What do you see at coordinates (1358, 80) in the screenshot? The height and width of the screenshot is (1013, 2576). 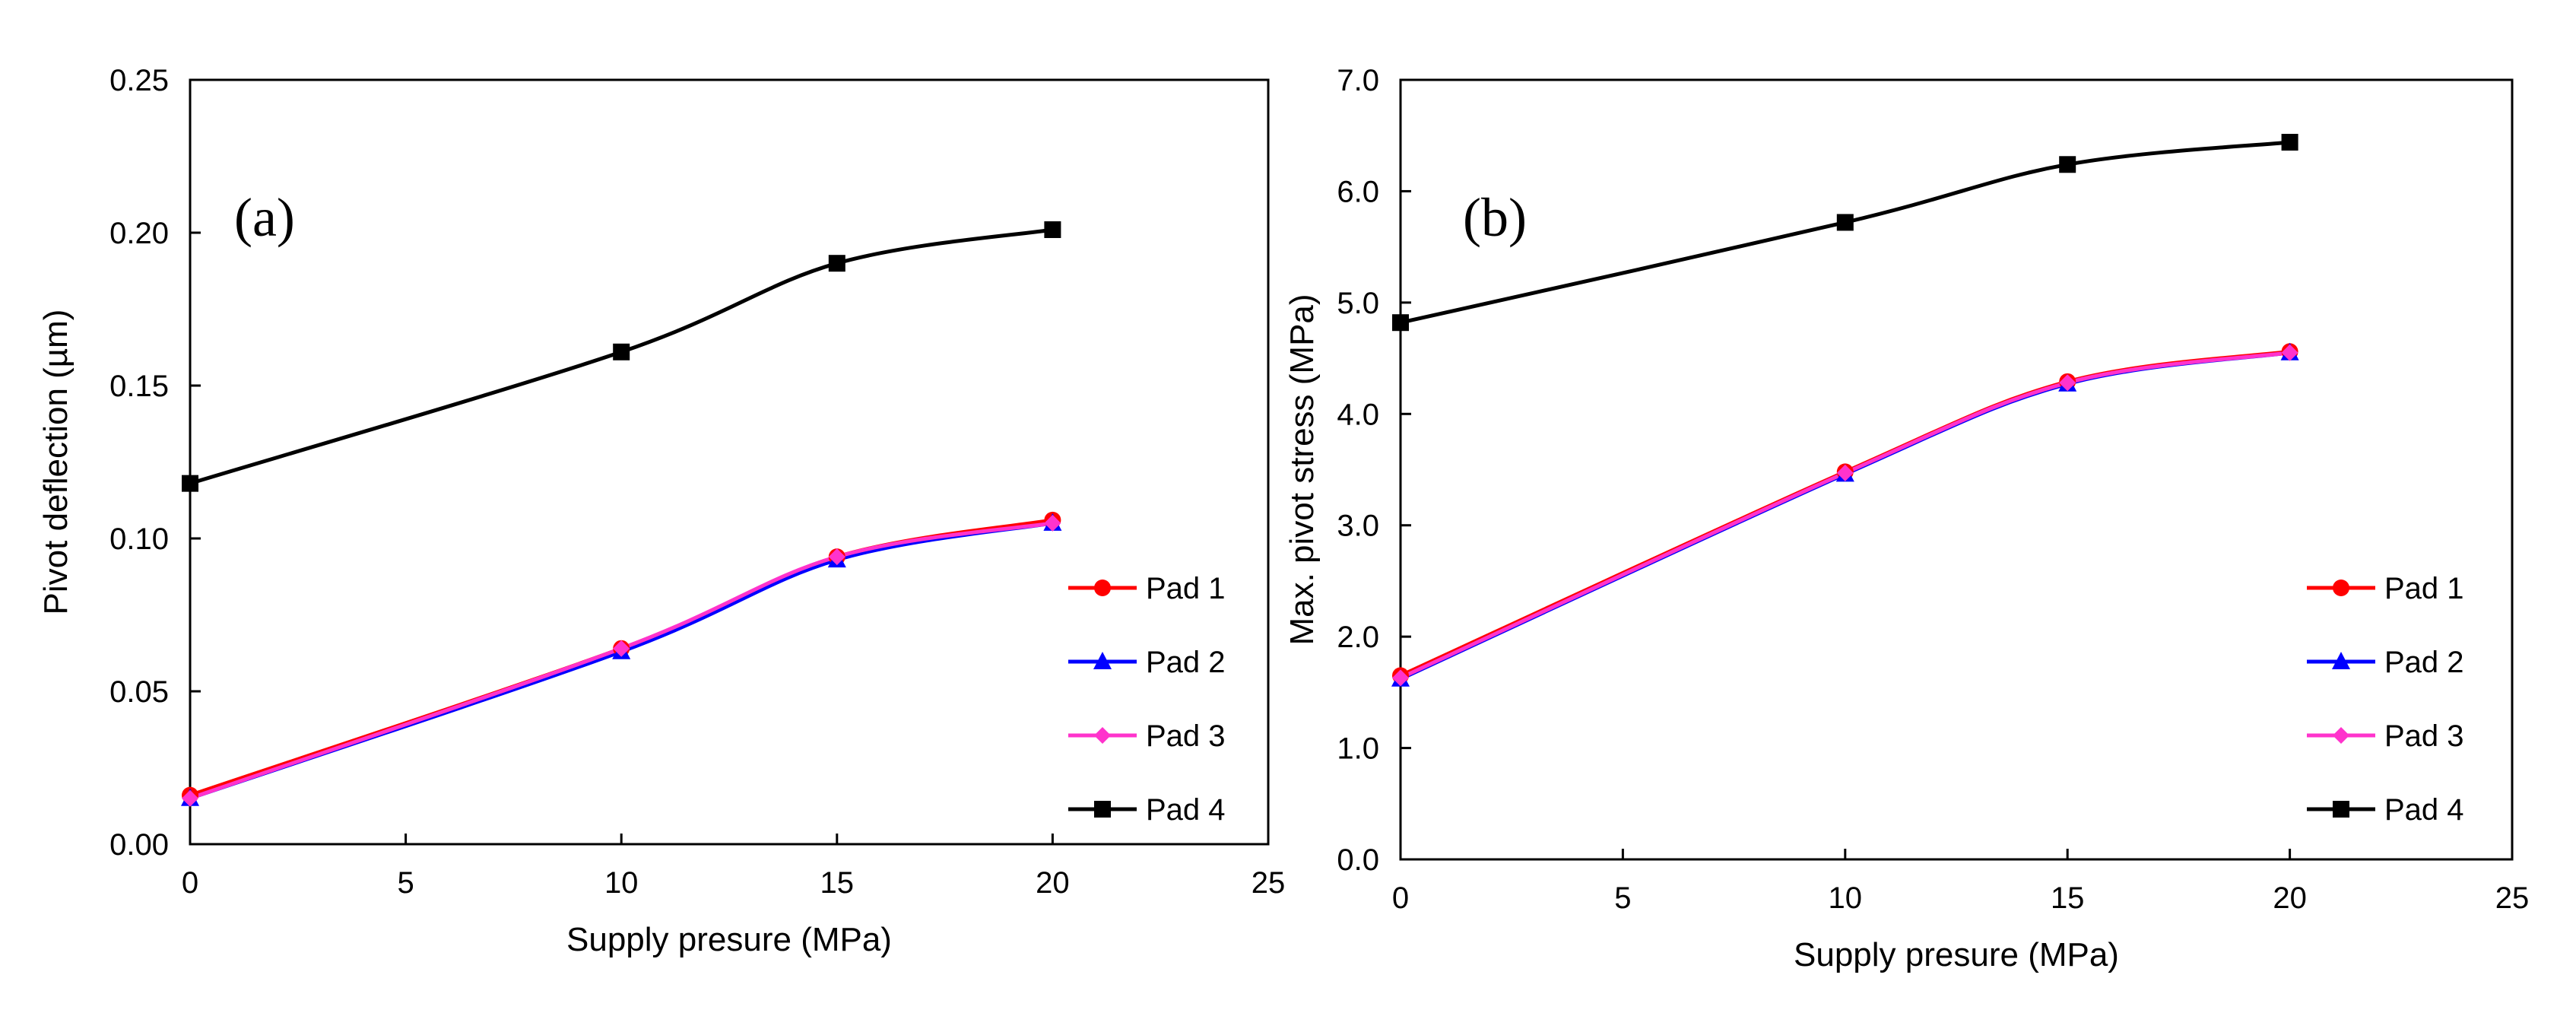 I see `y-tick-label: 7.0` at bounding box center [1358, 80].